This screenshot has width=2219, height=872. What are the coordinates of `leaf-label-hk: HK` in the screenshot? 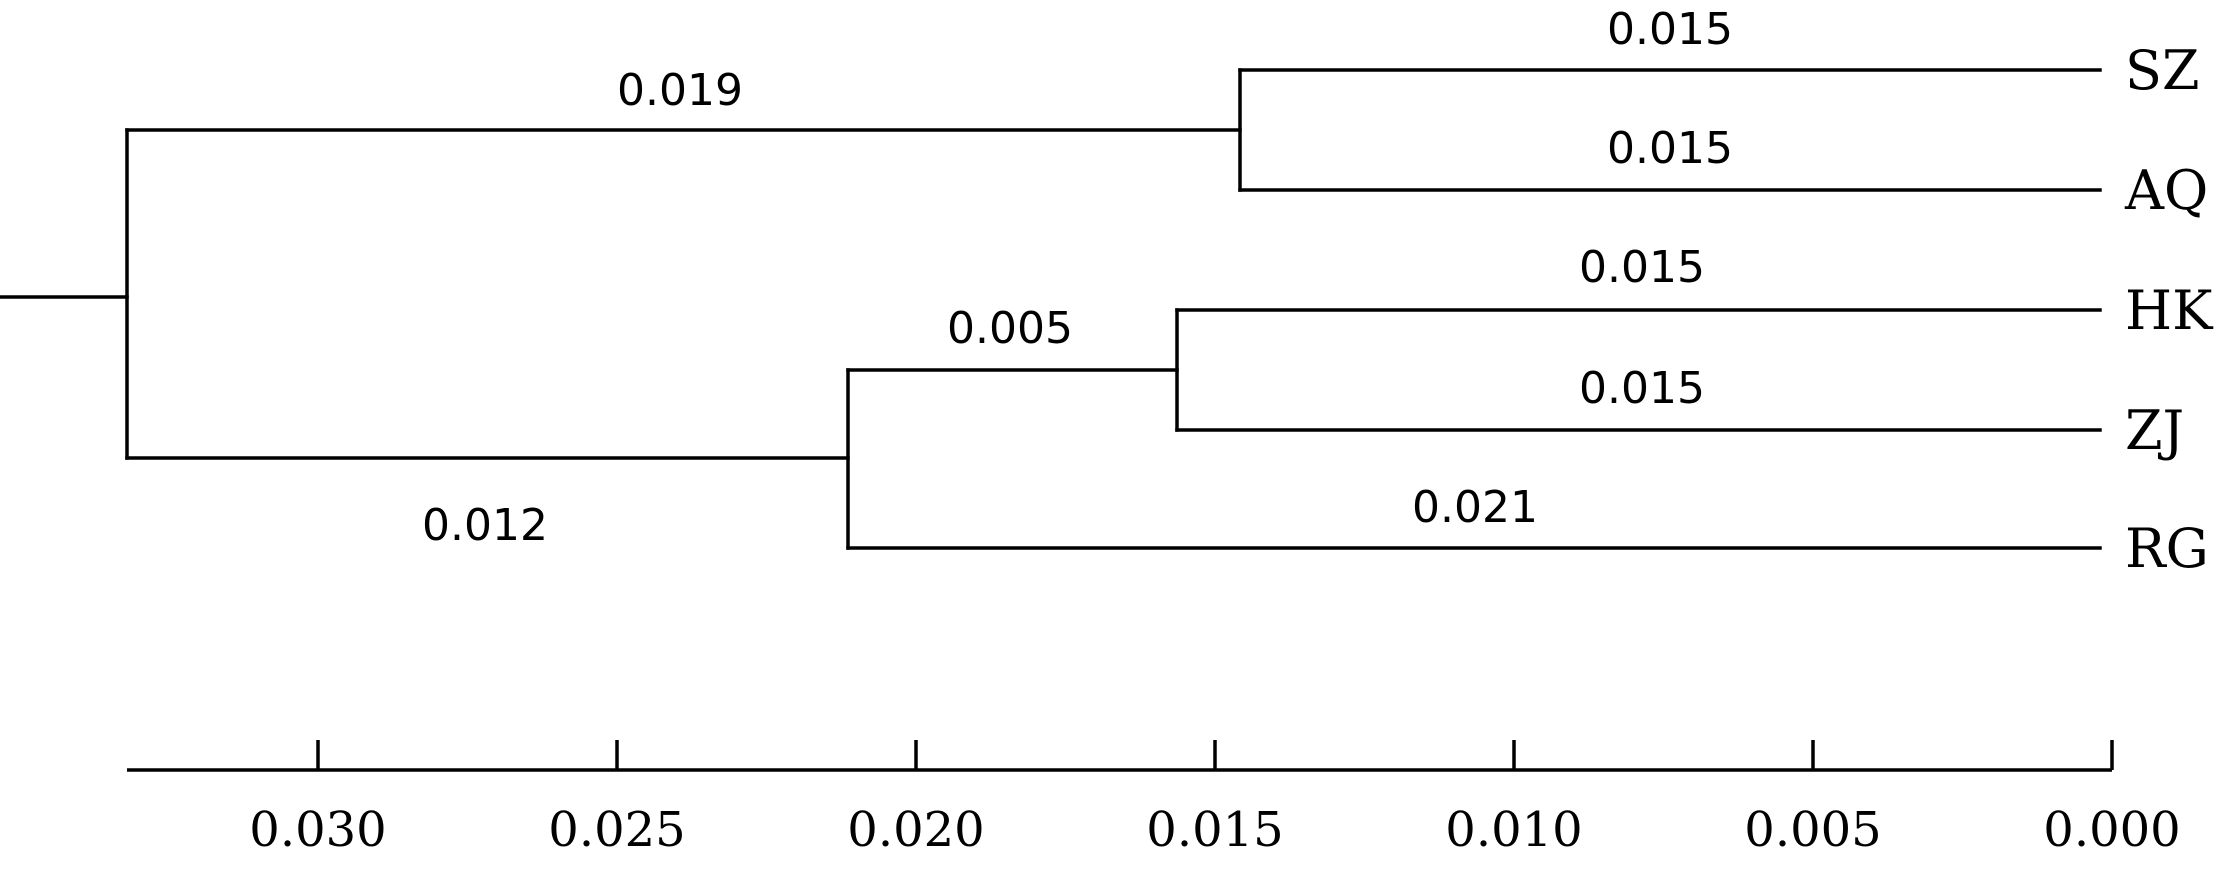 It's located at (2169, 310).